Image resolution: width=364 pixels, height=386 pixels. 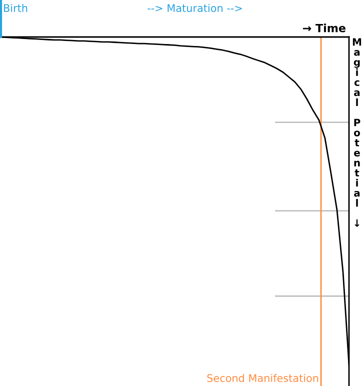 I want to click on text: Magical Potential ↓, so click(x=357, y=132).